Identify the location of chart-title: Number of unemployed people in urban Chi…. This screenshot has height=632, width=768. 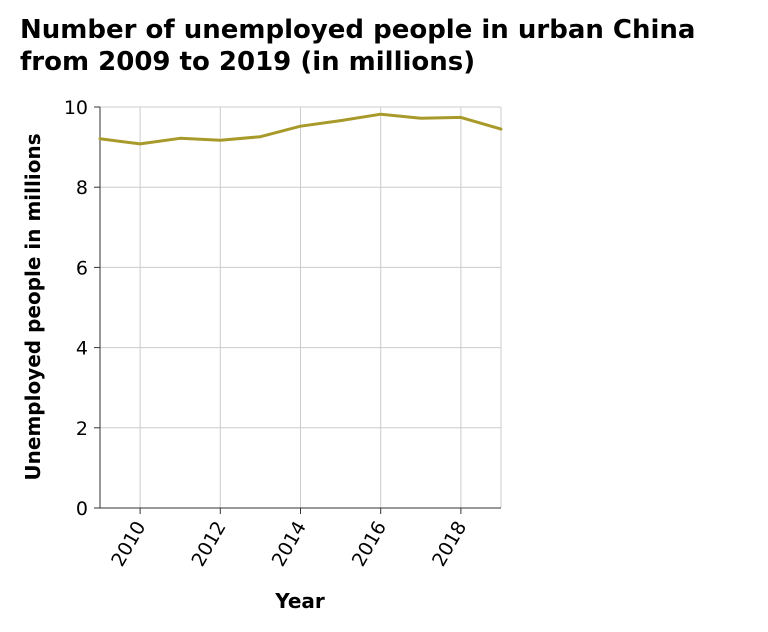
(390, 46).